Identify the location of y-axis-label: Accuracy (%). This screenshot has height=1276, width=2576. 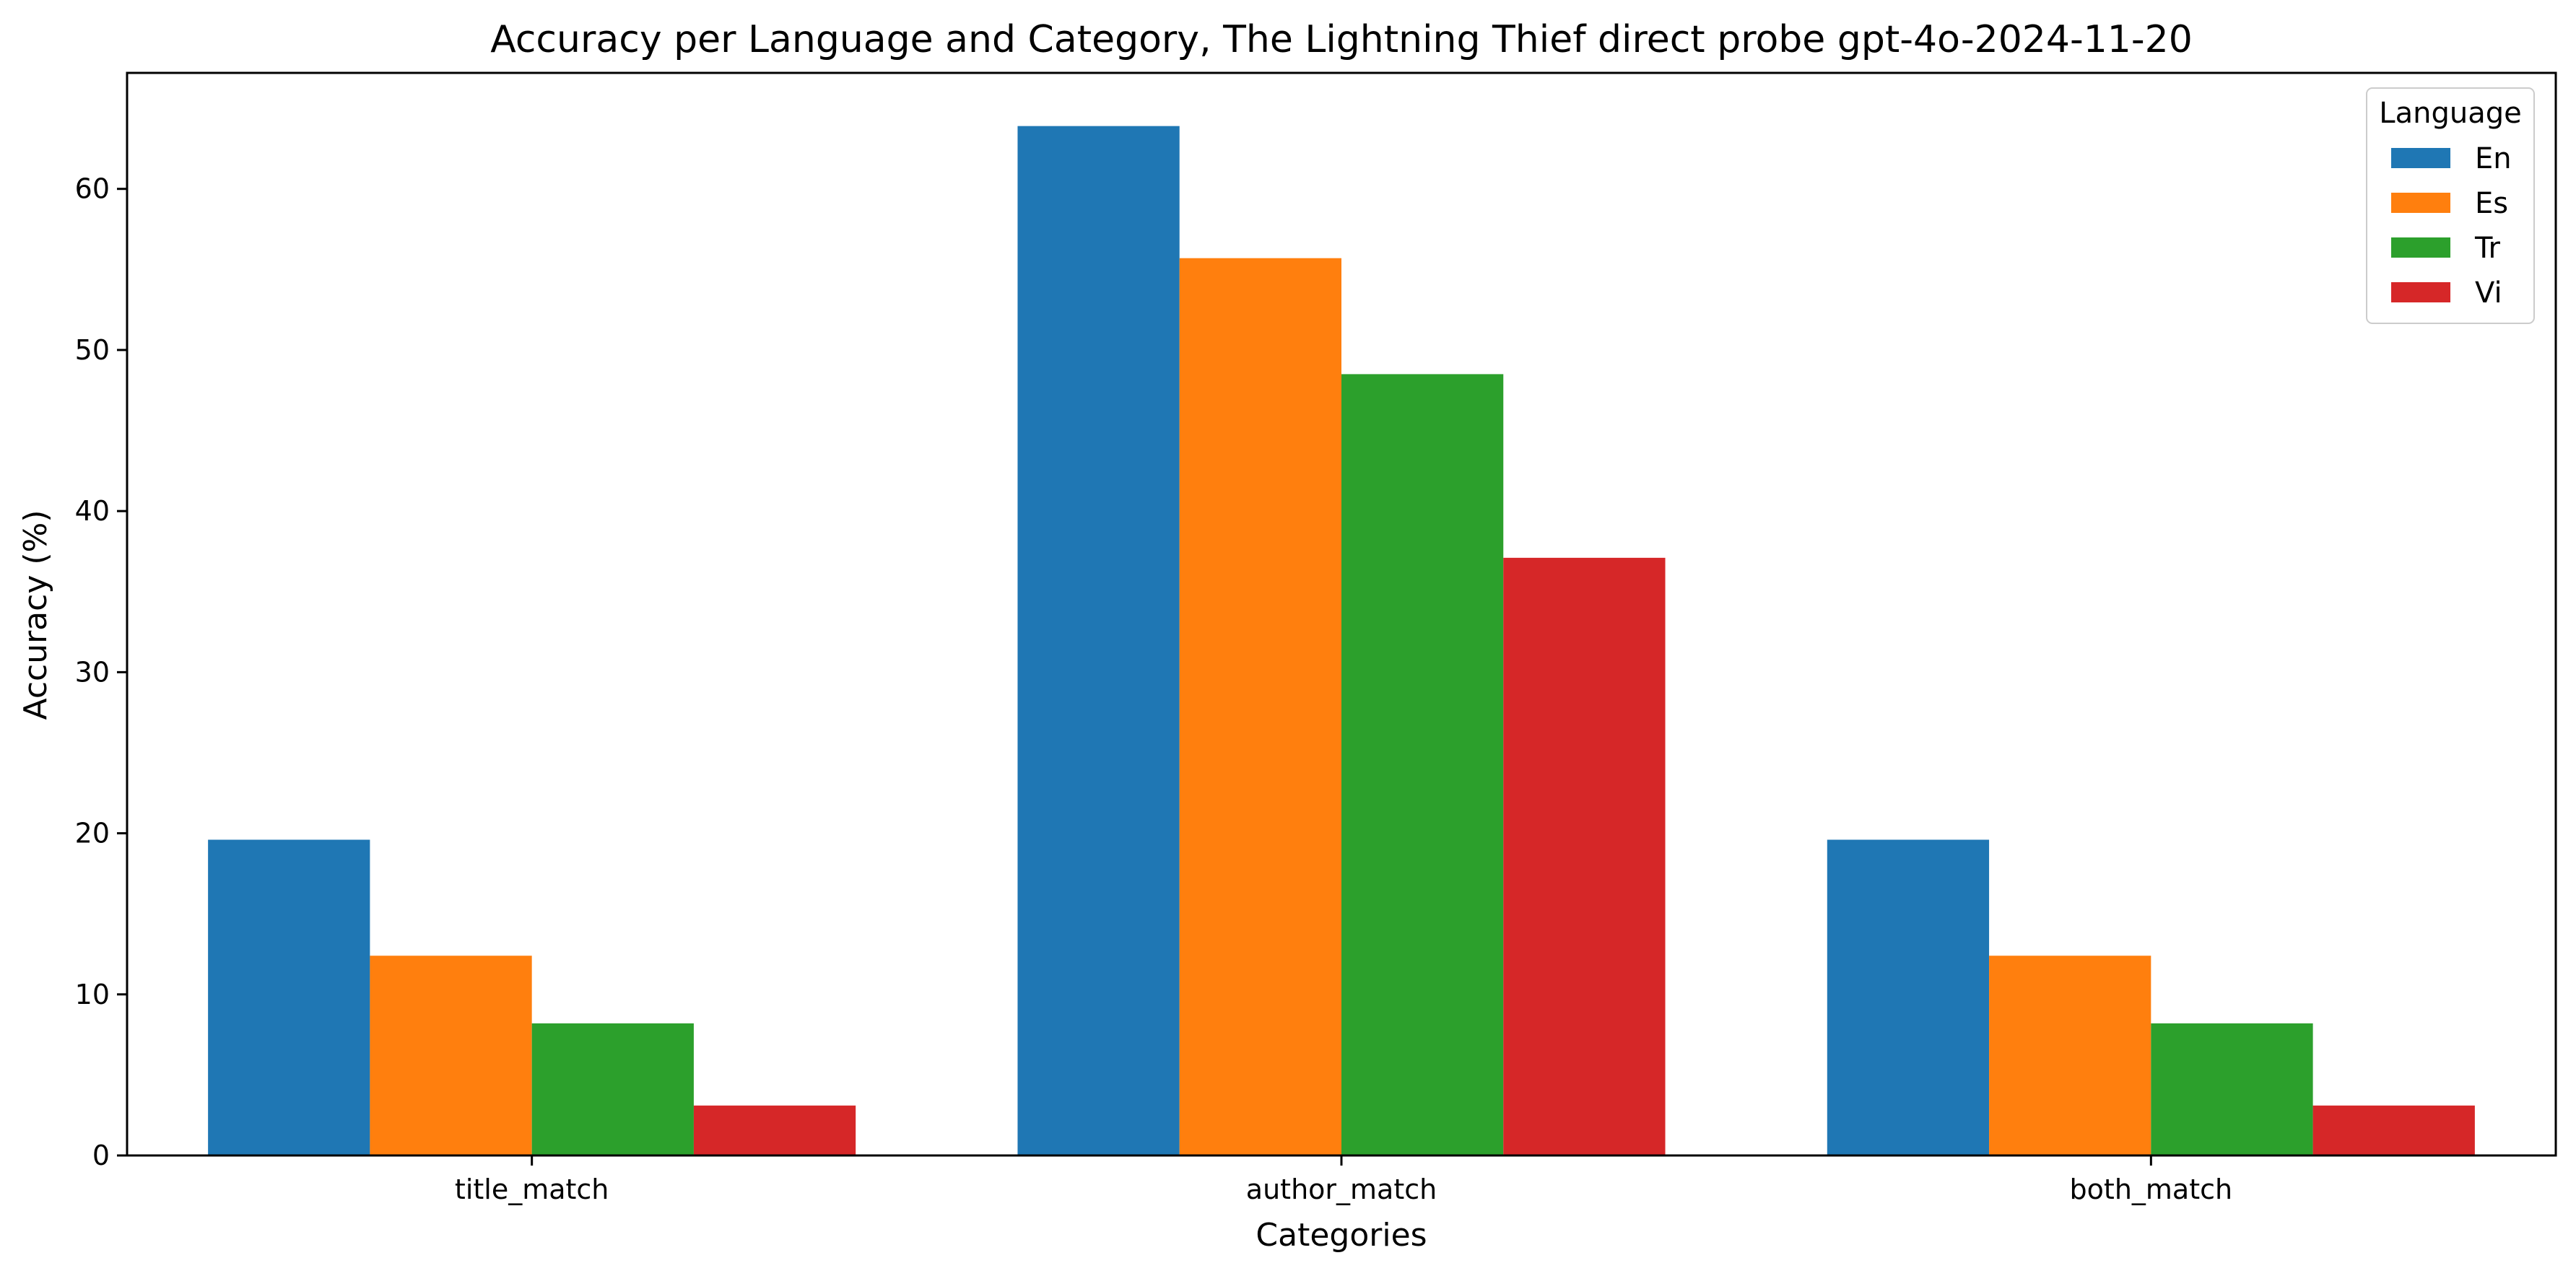
(35, 615).